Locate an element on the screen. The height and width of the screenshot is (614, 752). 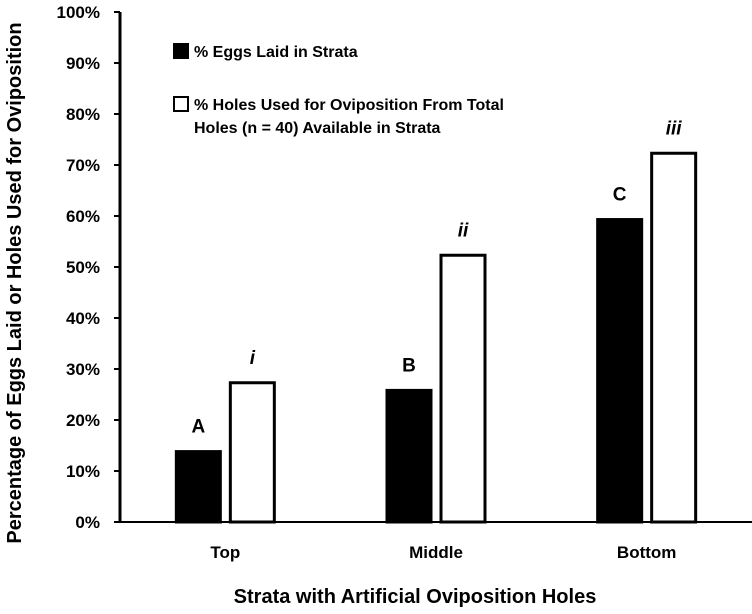
bar-significance-label: ii is located at coordinates (463, 230).